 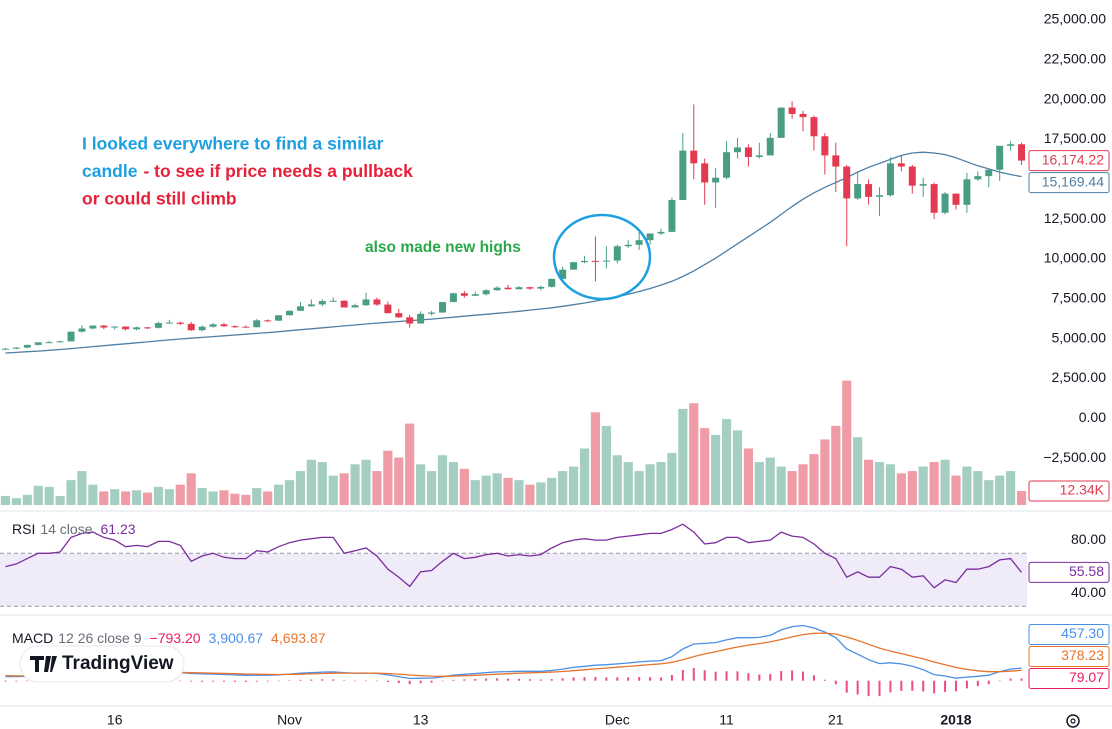 I want to click on settings-icon-center, so click(x=1073, y=721).